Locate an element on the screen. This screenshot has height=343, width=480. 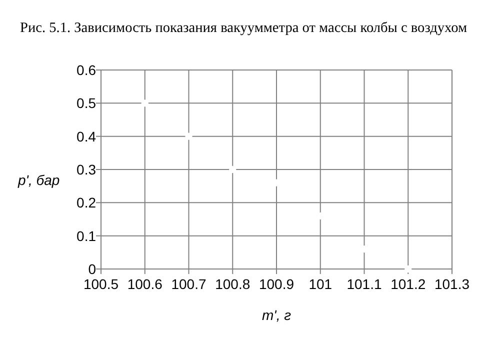
x-tick-label: 100.6 is located at coordinates (145, 284).